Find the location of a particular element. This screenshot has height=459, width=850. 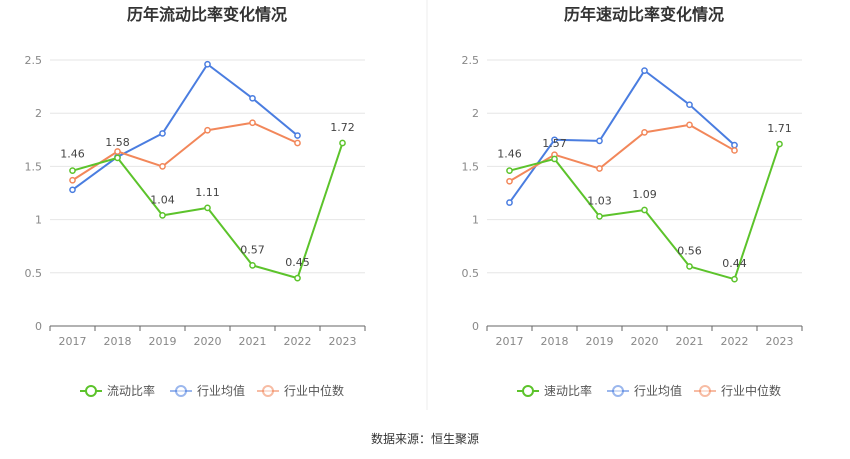

legend-item: 流动比率 is located at coordinates (117, 390).